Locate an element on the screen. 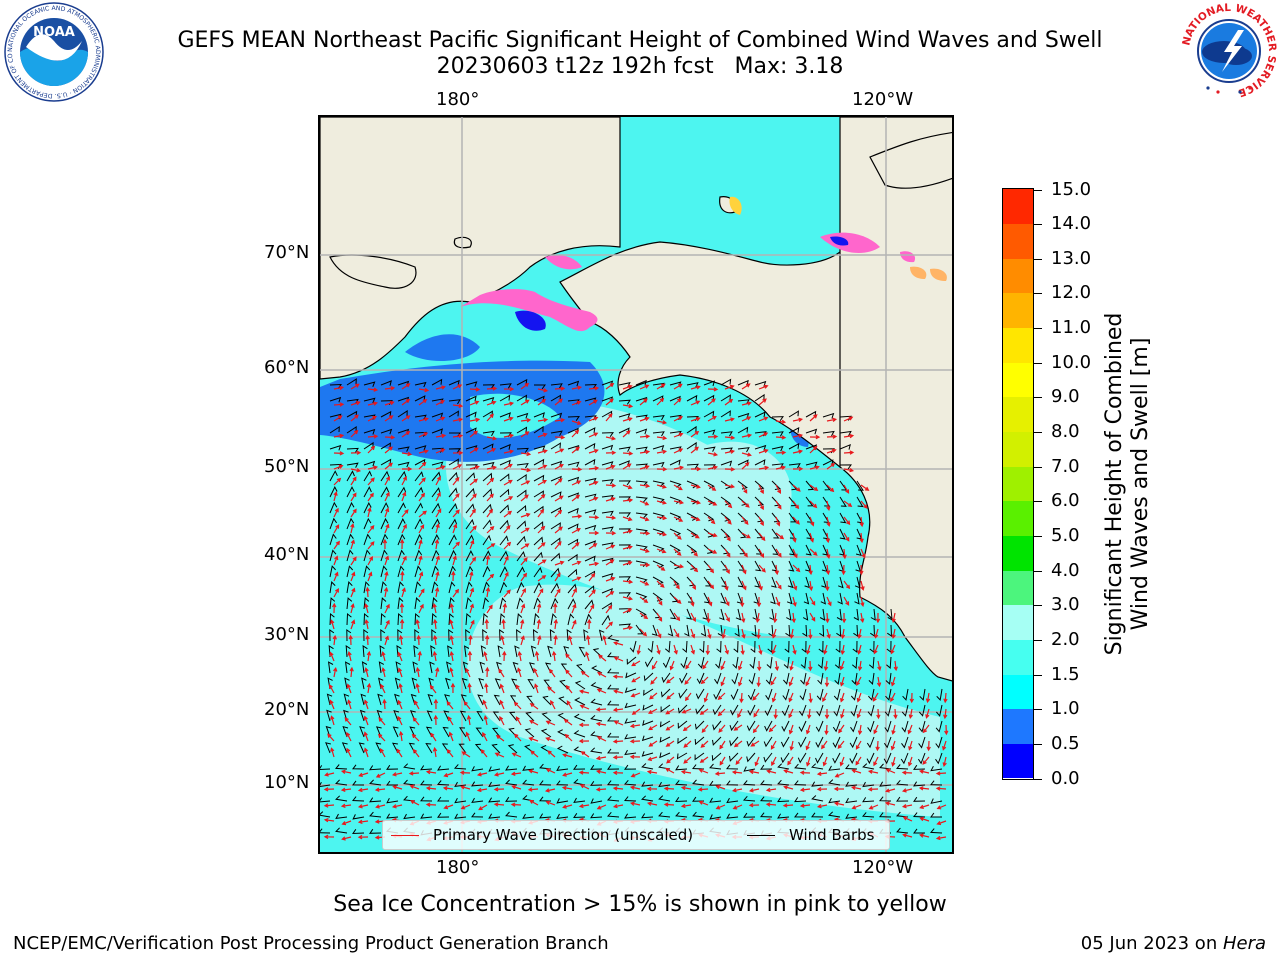 This screenshot has height=960, width=1280. land-canada-coast is located at coordinates (895, 399).